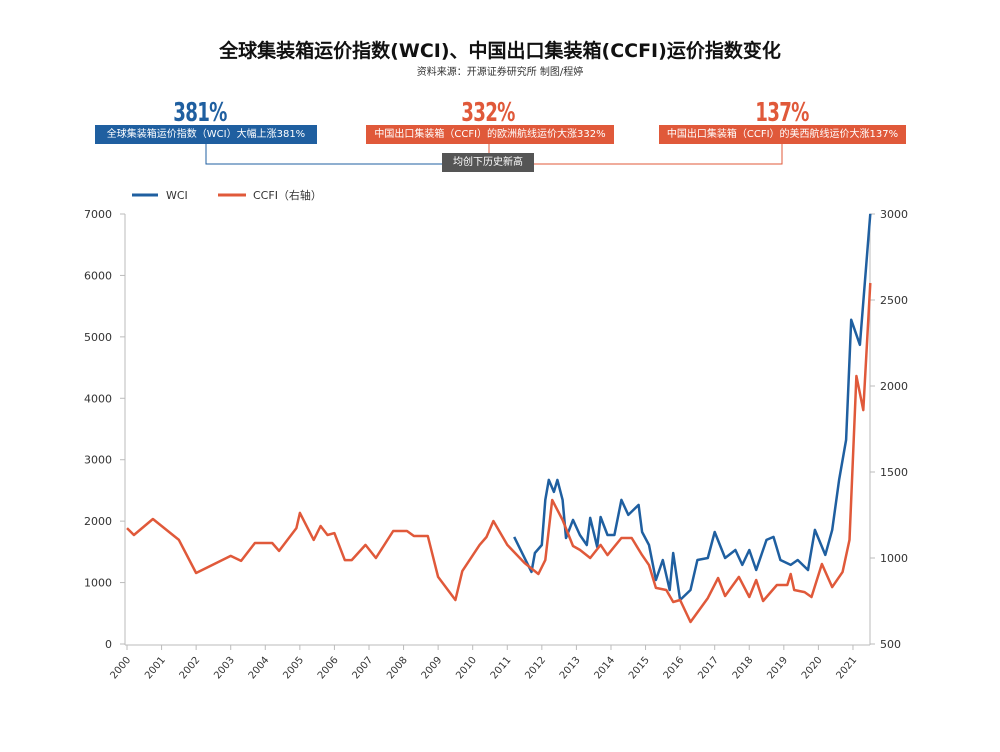  Describe the element at coordinates (121, 668) in the screenshot. I see `x-tick-label: 2000` at that location.